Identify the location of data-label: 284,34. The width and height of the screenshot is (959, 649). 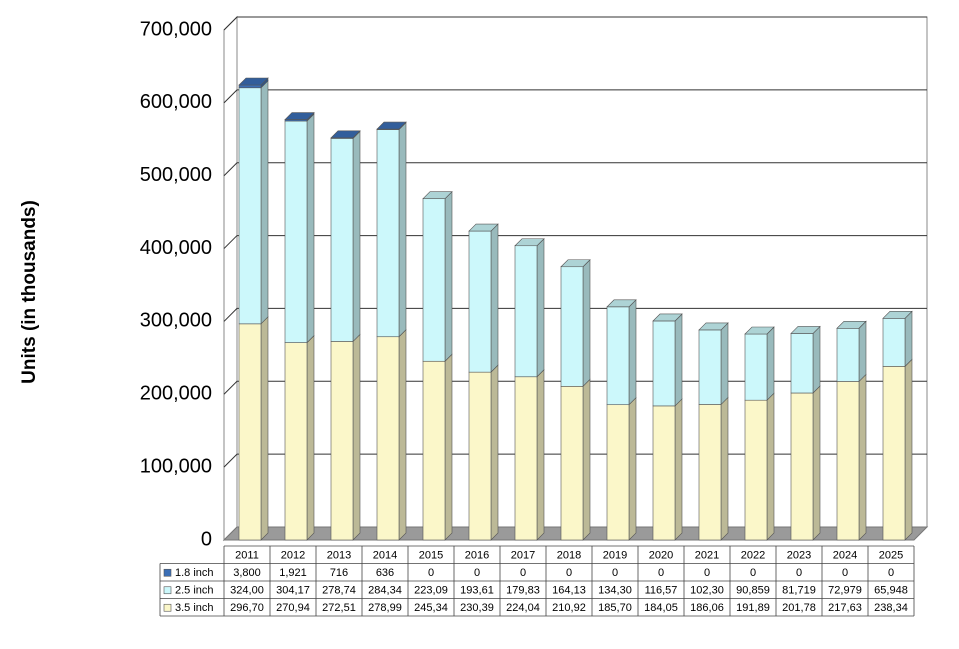
(385, 591).